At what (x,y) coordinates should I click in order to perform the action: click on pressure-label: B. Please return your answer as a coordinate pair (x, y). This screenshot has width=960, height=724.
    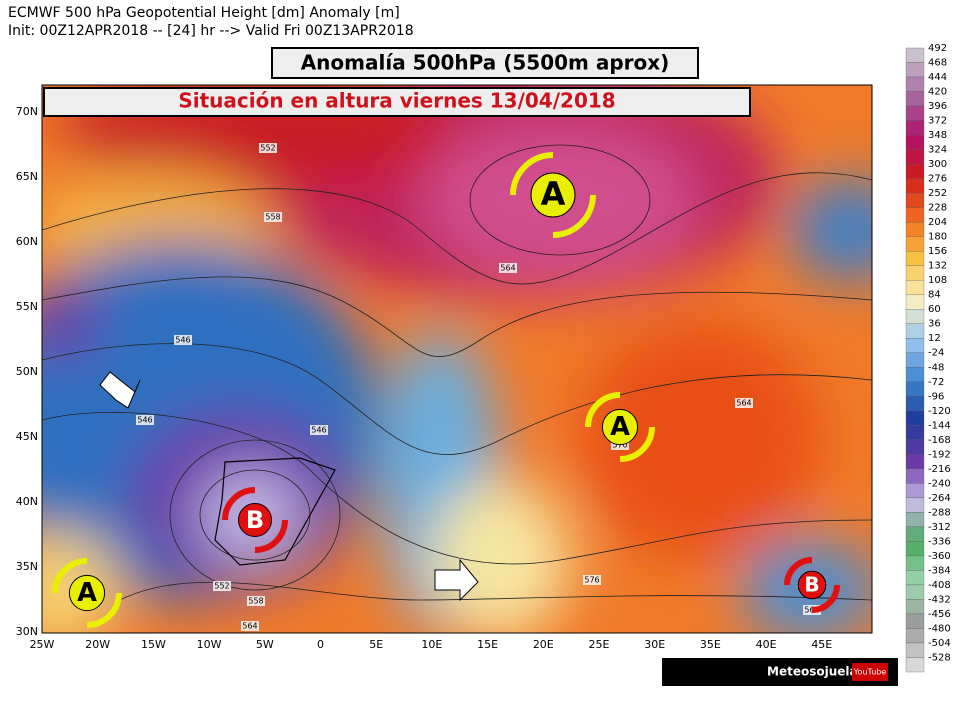
    Looking at the image, I should click on (255, 520).